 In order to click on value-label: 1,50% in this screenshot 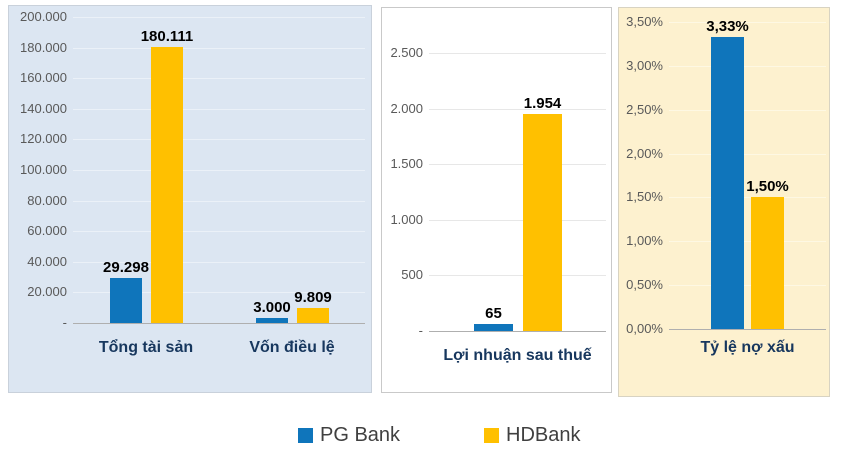, I will do `click(767, 186)`.